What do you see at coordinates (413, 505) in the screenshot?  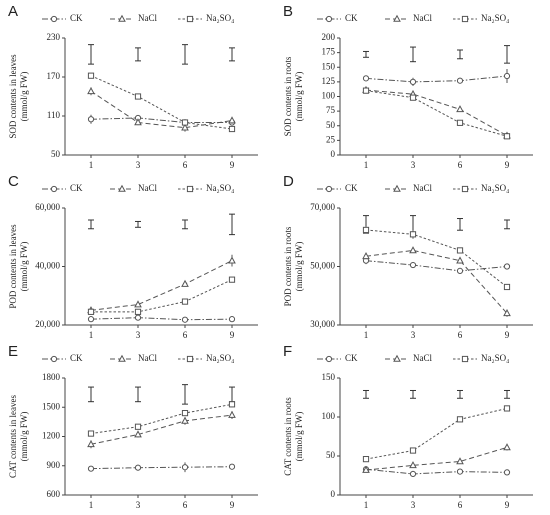 I see `x-tick-label: 3` at bounding box center [413, 505].